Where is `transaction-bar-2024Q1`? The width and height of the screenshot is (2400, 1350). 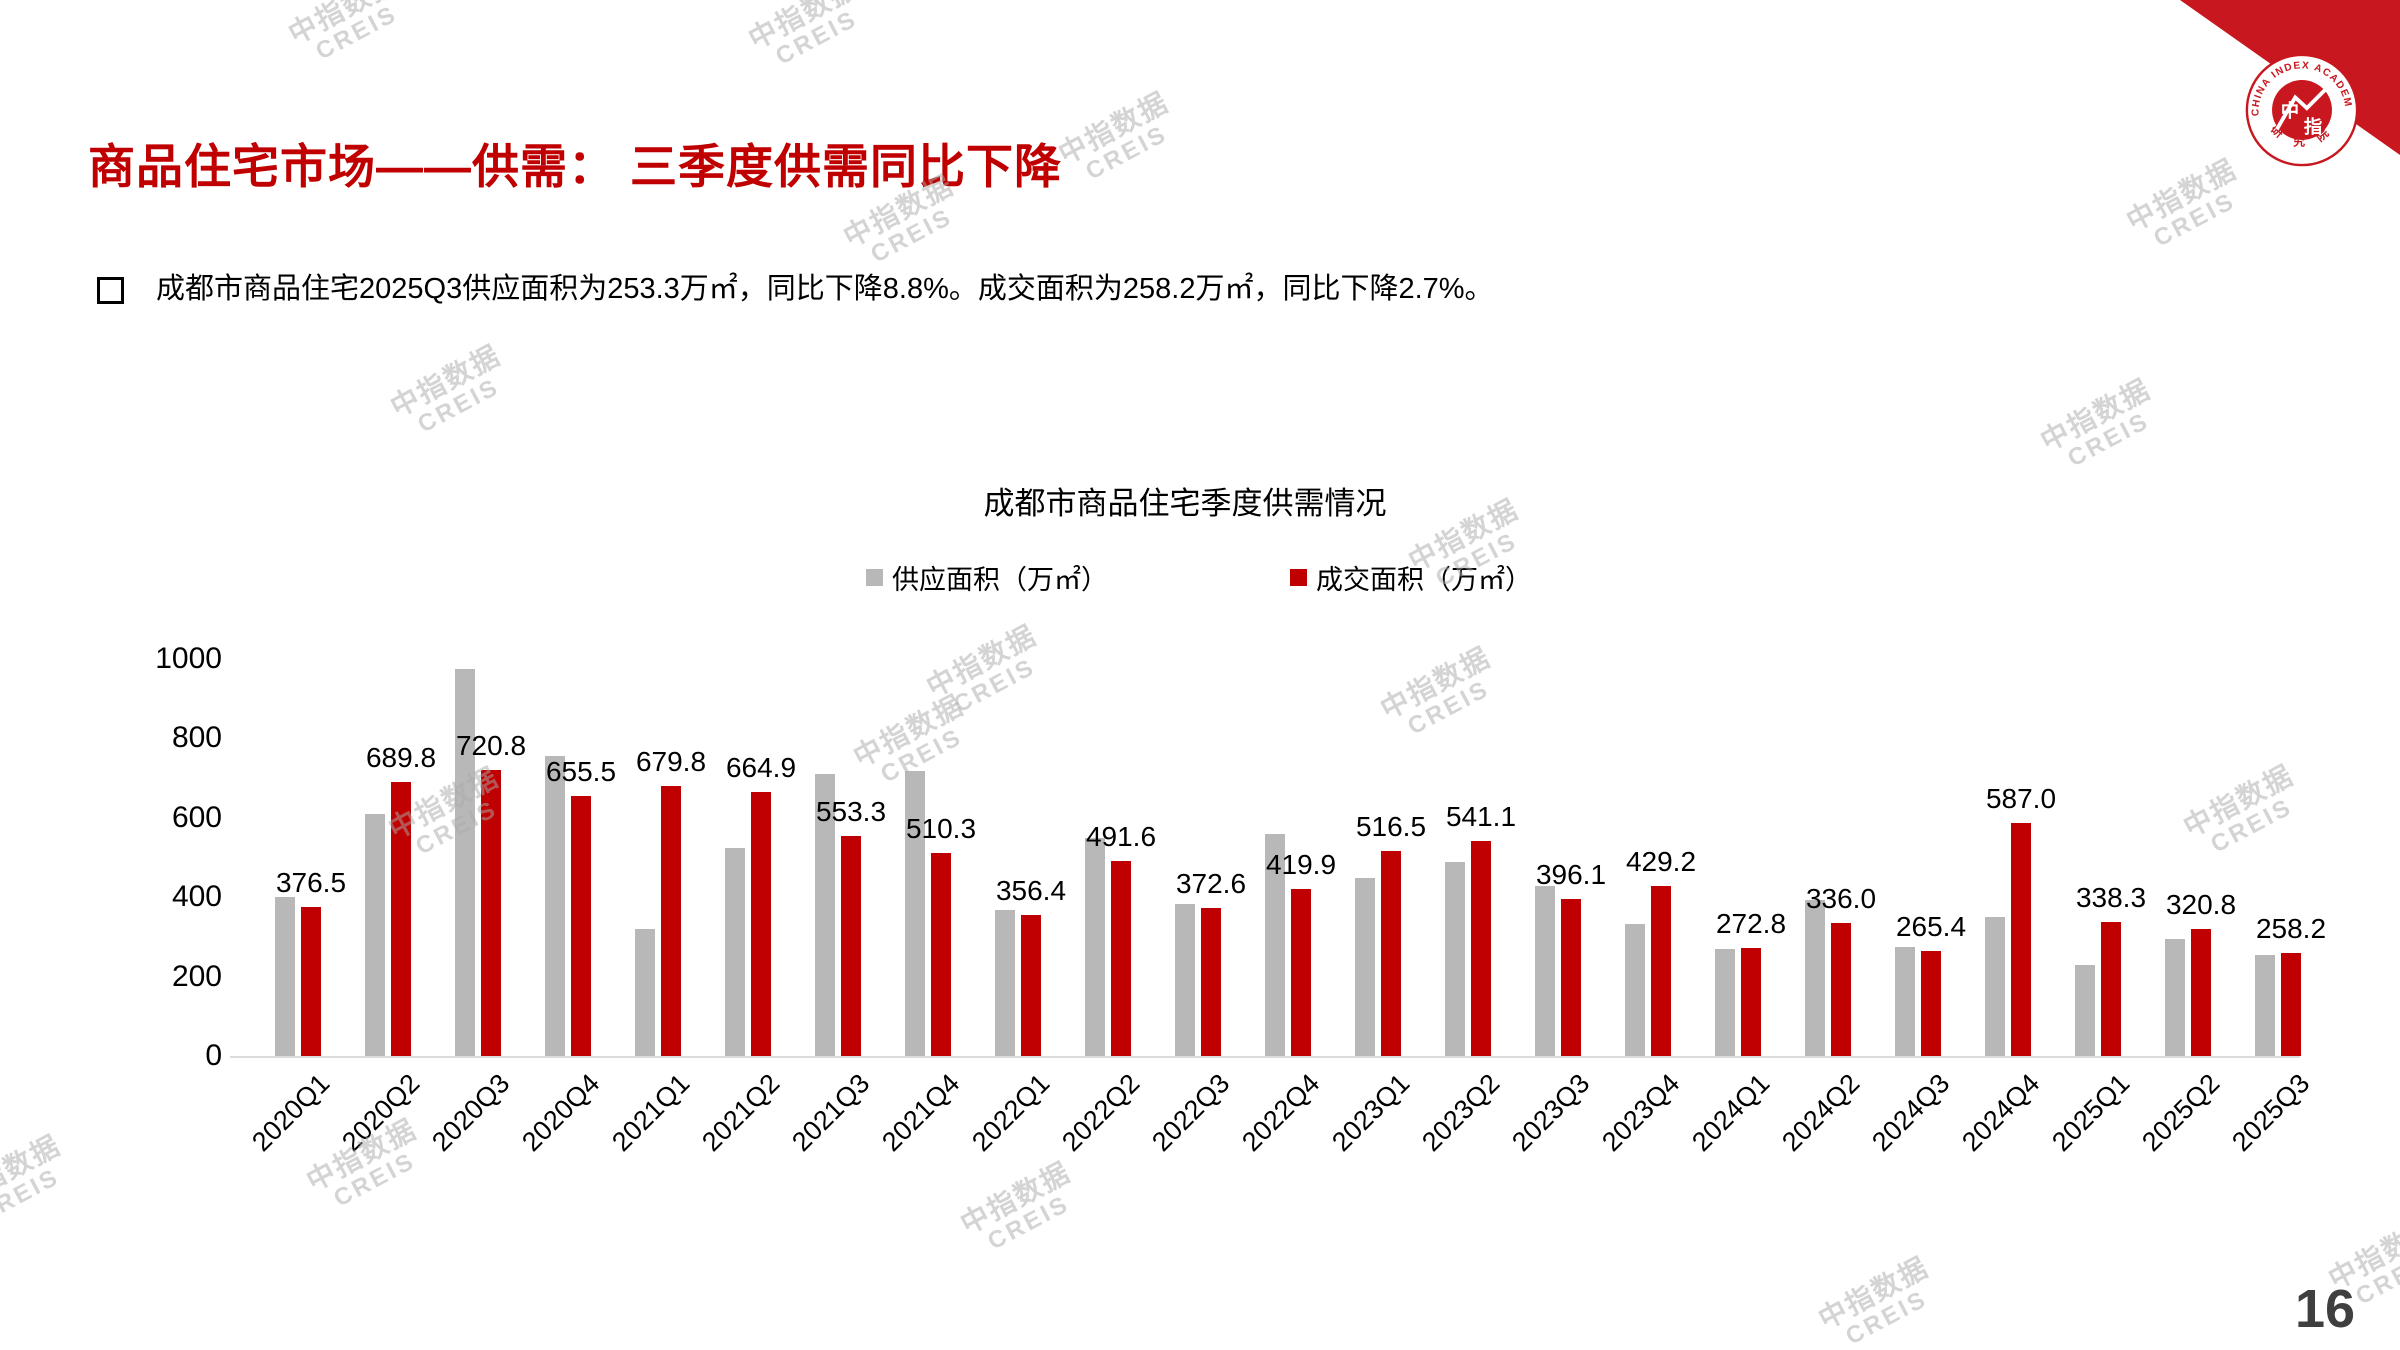 transaction-bar-2024Q1 is located at coordinates (1751, 1001).